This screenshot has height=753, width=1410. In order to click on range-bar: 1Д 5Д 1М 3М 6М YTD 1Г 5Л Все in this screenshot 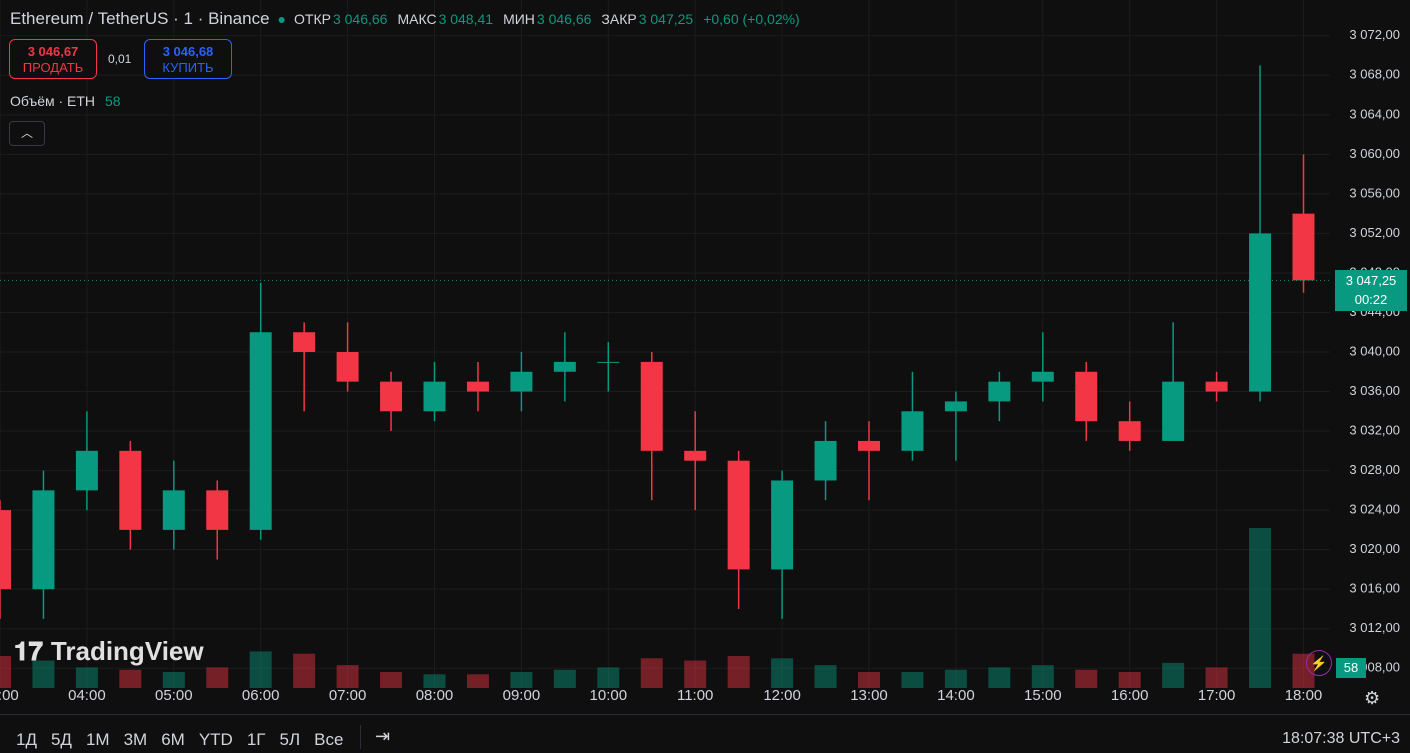, I will do `click(179, 740)`.